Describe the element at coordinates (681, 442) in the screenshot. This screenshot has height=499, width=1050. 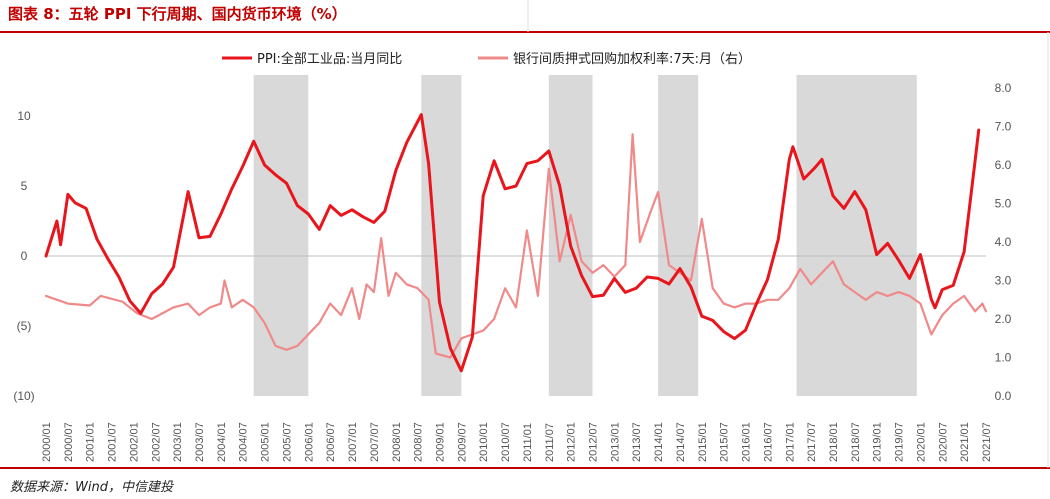
I see `x-tick-label-29: 2014/07` at that location.